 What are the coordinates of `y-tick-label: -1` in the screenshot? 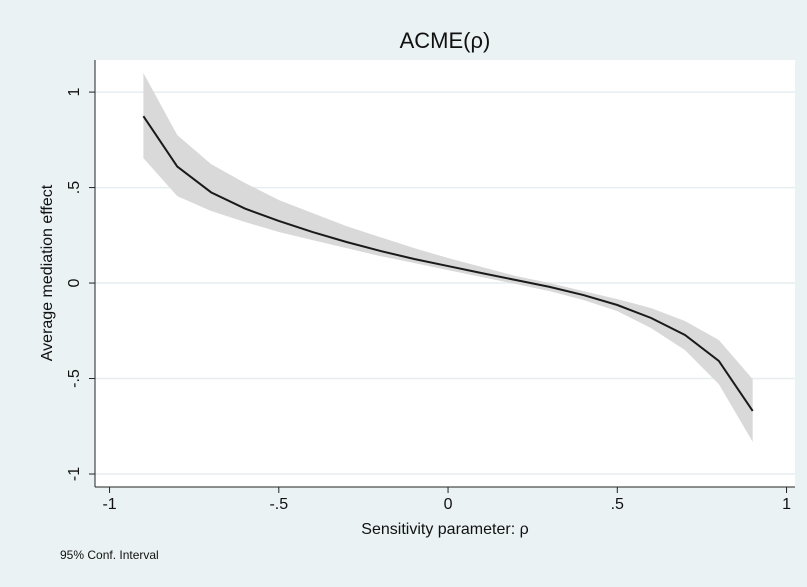 It's located at (74, 474).